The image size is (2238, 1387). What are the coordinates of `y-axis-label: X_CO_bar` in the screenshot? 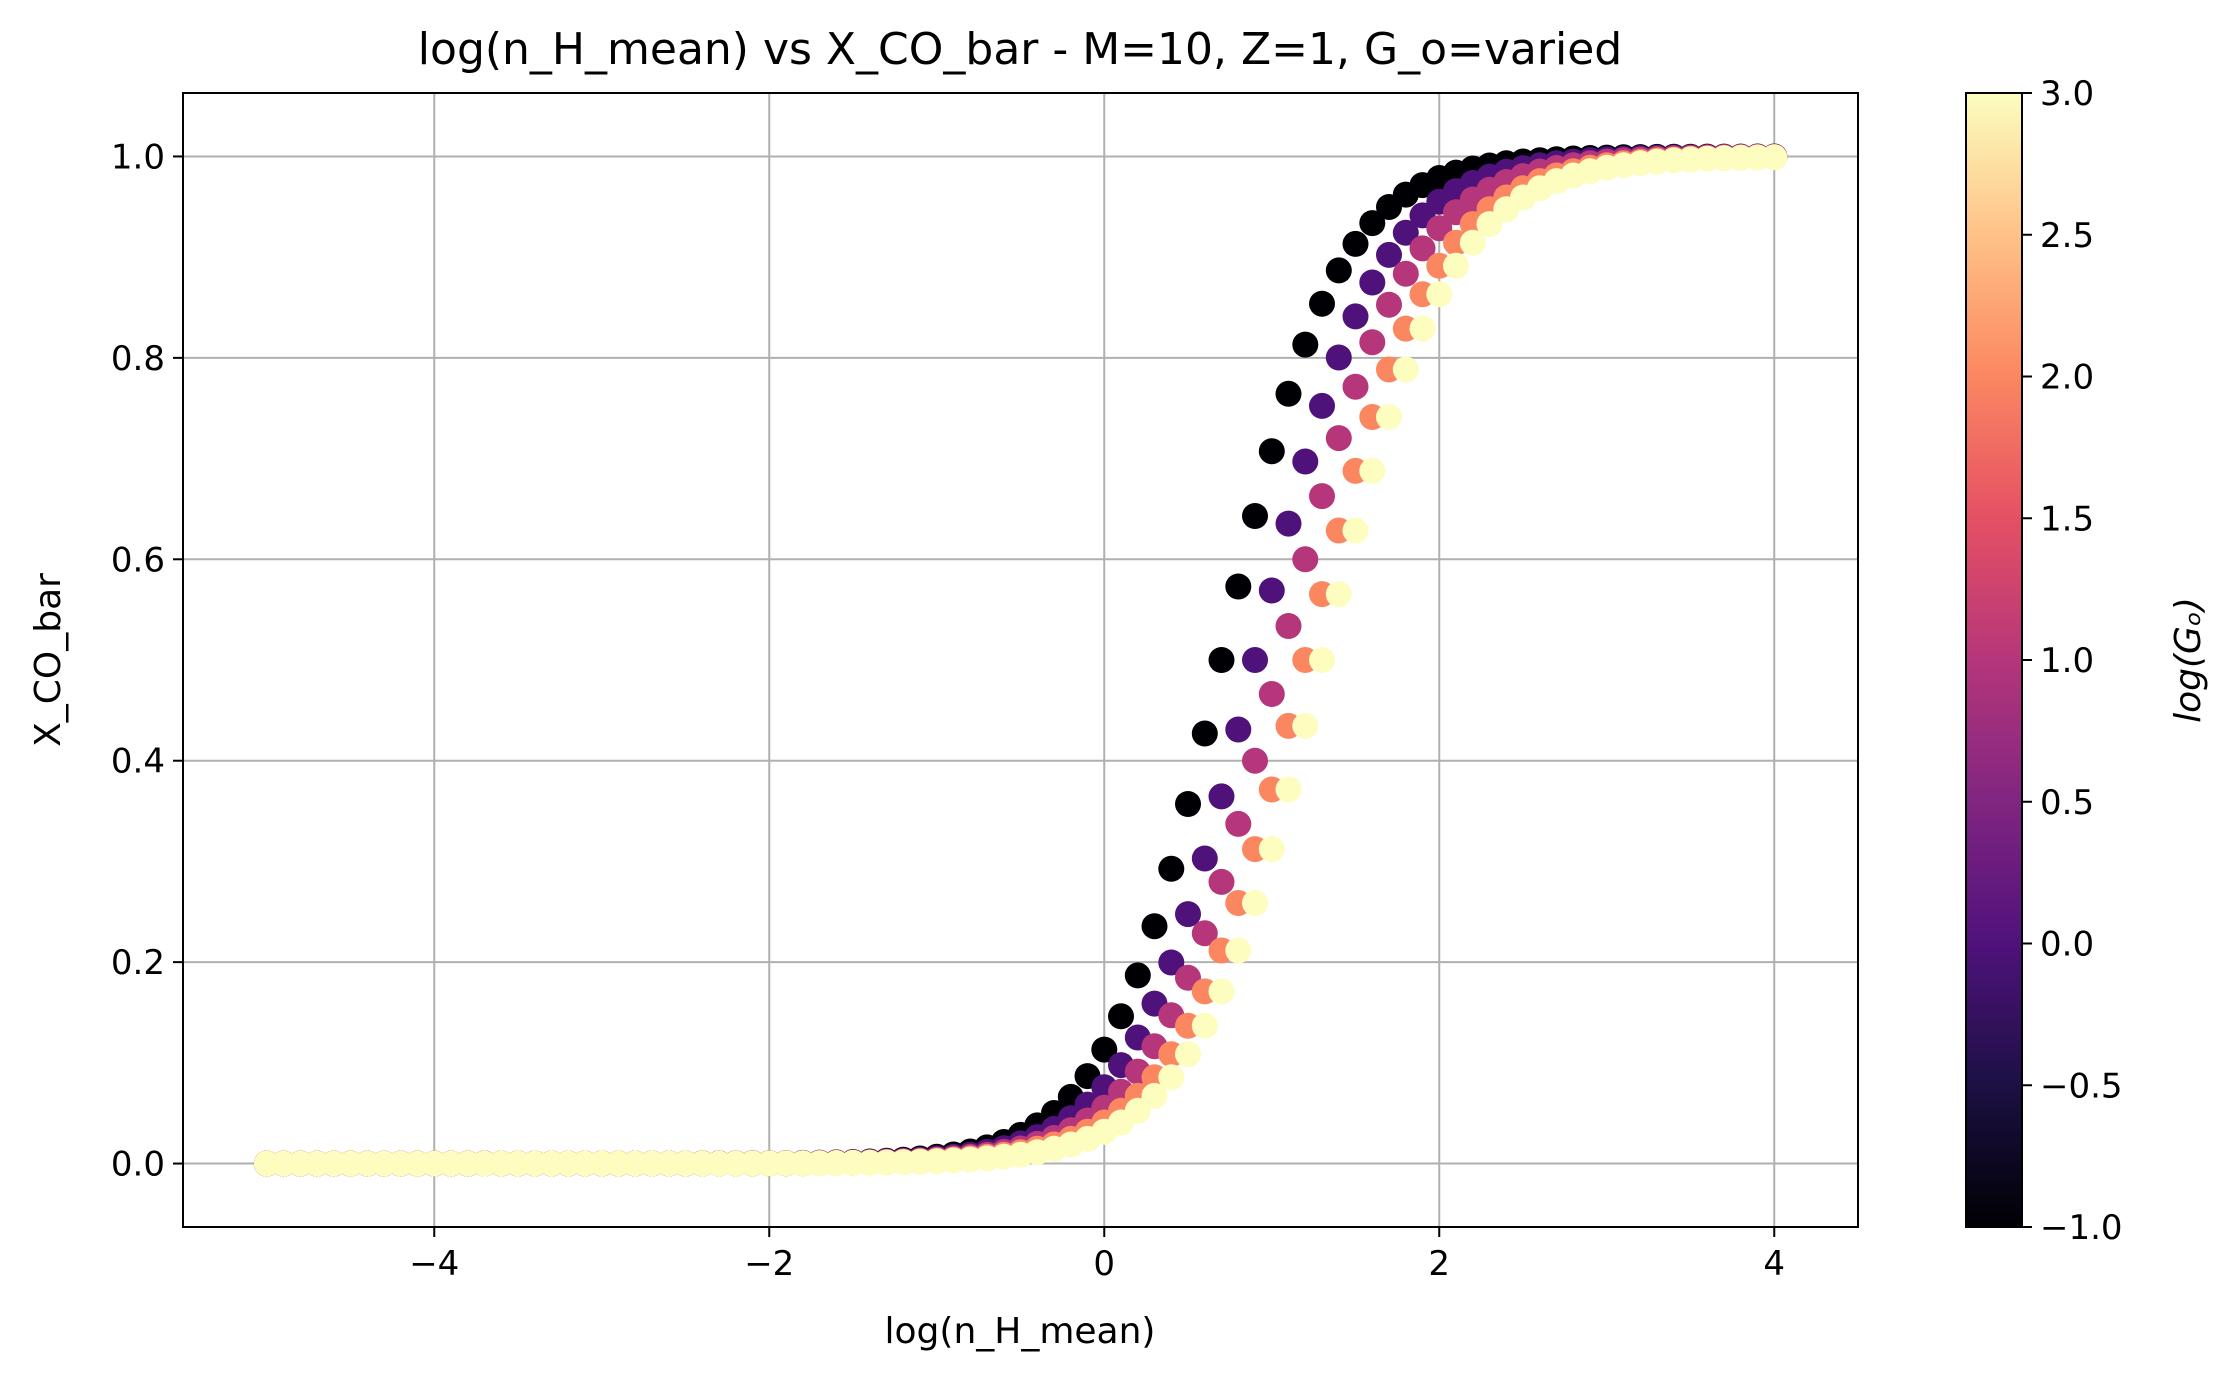 It's located at (48, 660).